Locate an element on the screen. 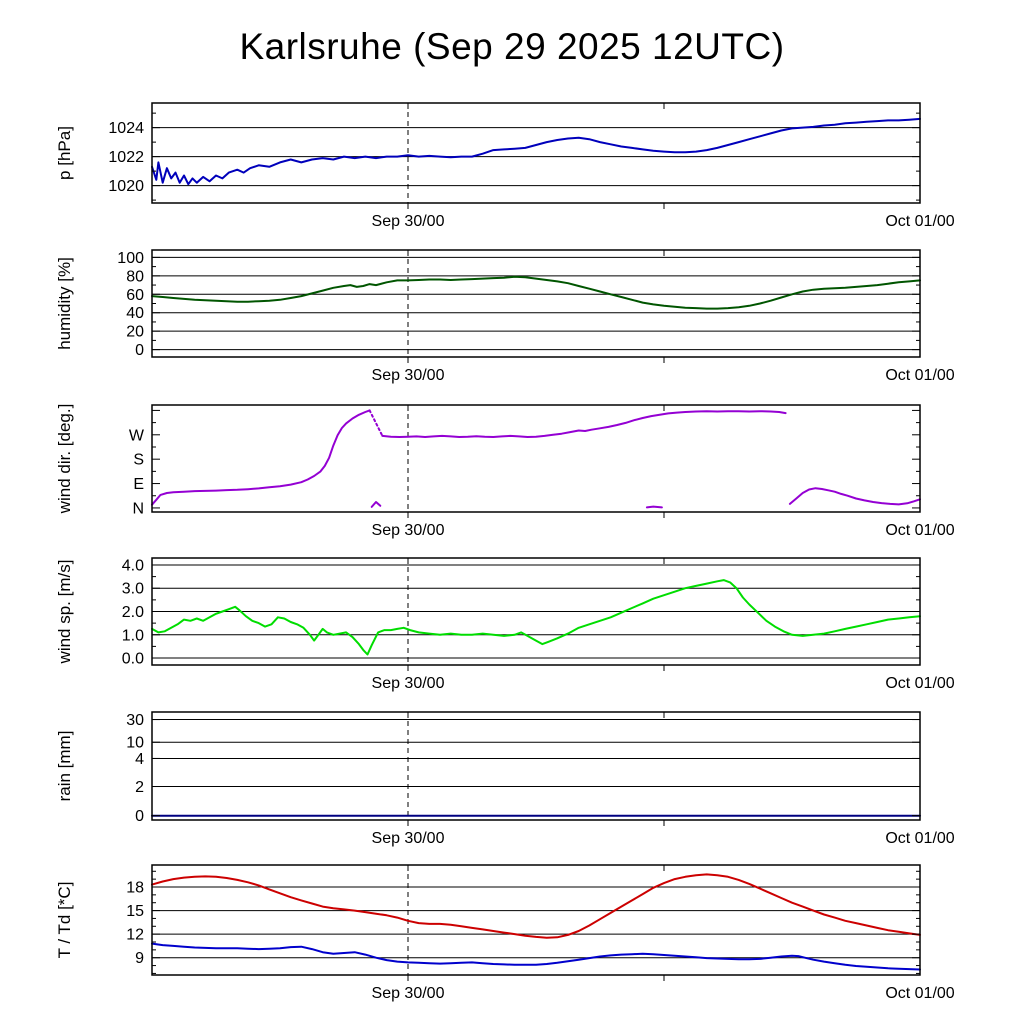 The height and width of the screenshot is (1029, 1024). y-tick-label: 1.0 is located at coordinates (133, 635).